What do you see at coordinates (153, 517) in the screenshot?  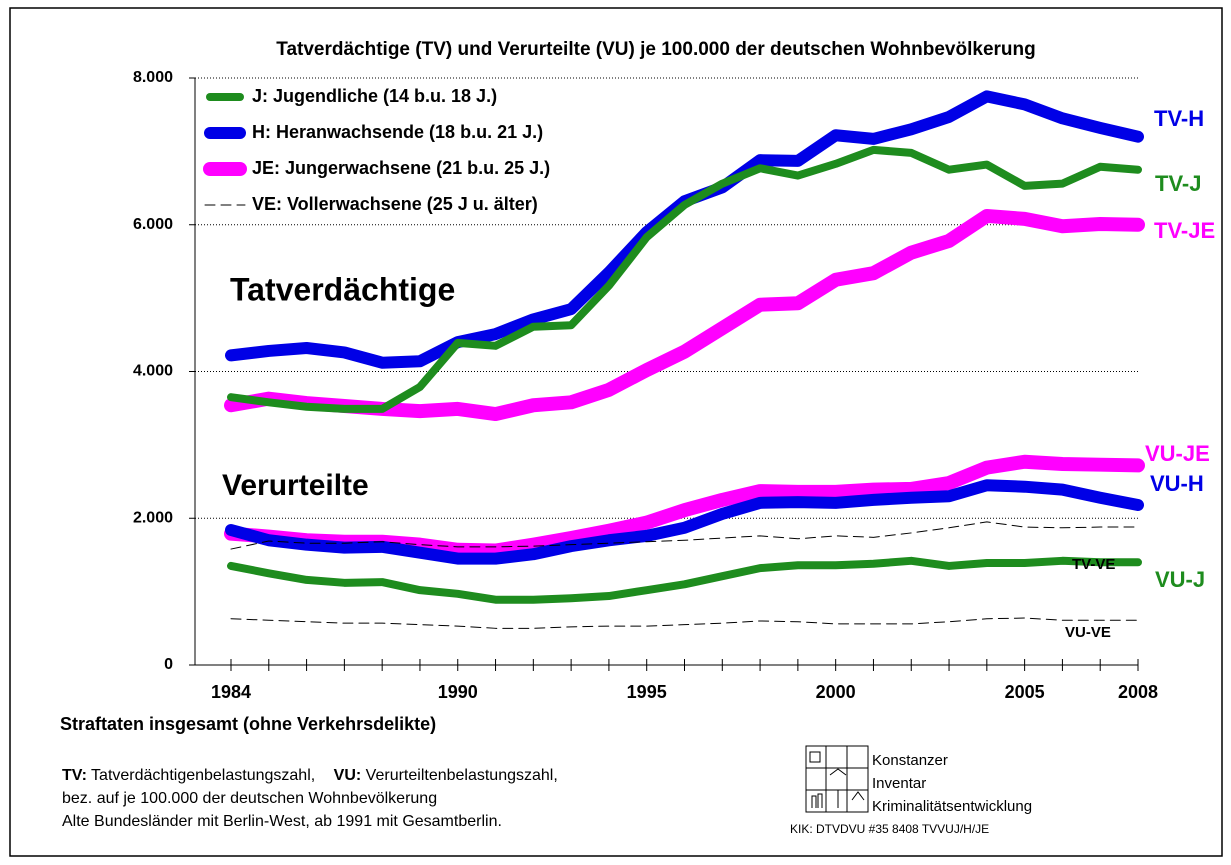 I see `y-tick-label: 2.000` at bounding box center [153, 517].